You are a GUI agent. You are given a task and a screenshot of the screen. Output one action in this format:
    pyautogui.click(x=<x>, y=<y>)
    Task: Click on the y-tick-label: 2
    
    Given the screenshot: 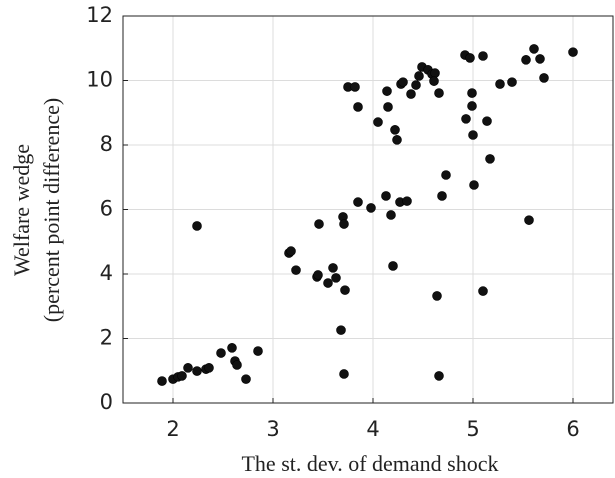 What is the action you would take?
    pyautogui.click(x=106, y=338)
    